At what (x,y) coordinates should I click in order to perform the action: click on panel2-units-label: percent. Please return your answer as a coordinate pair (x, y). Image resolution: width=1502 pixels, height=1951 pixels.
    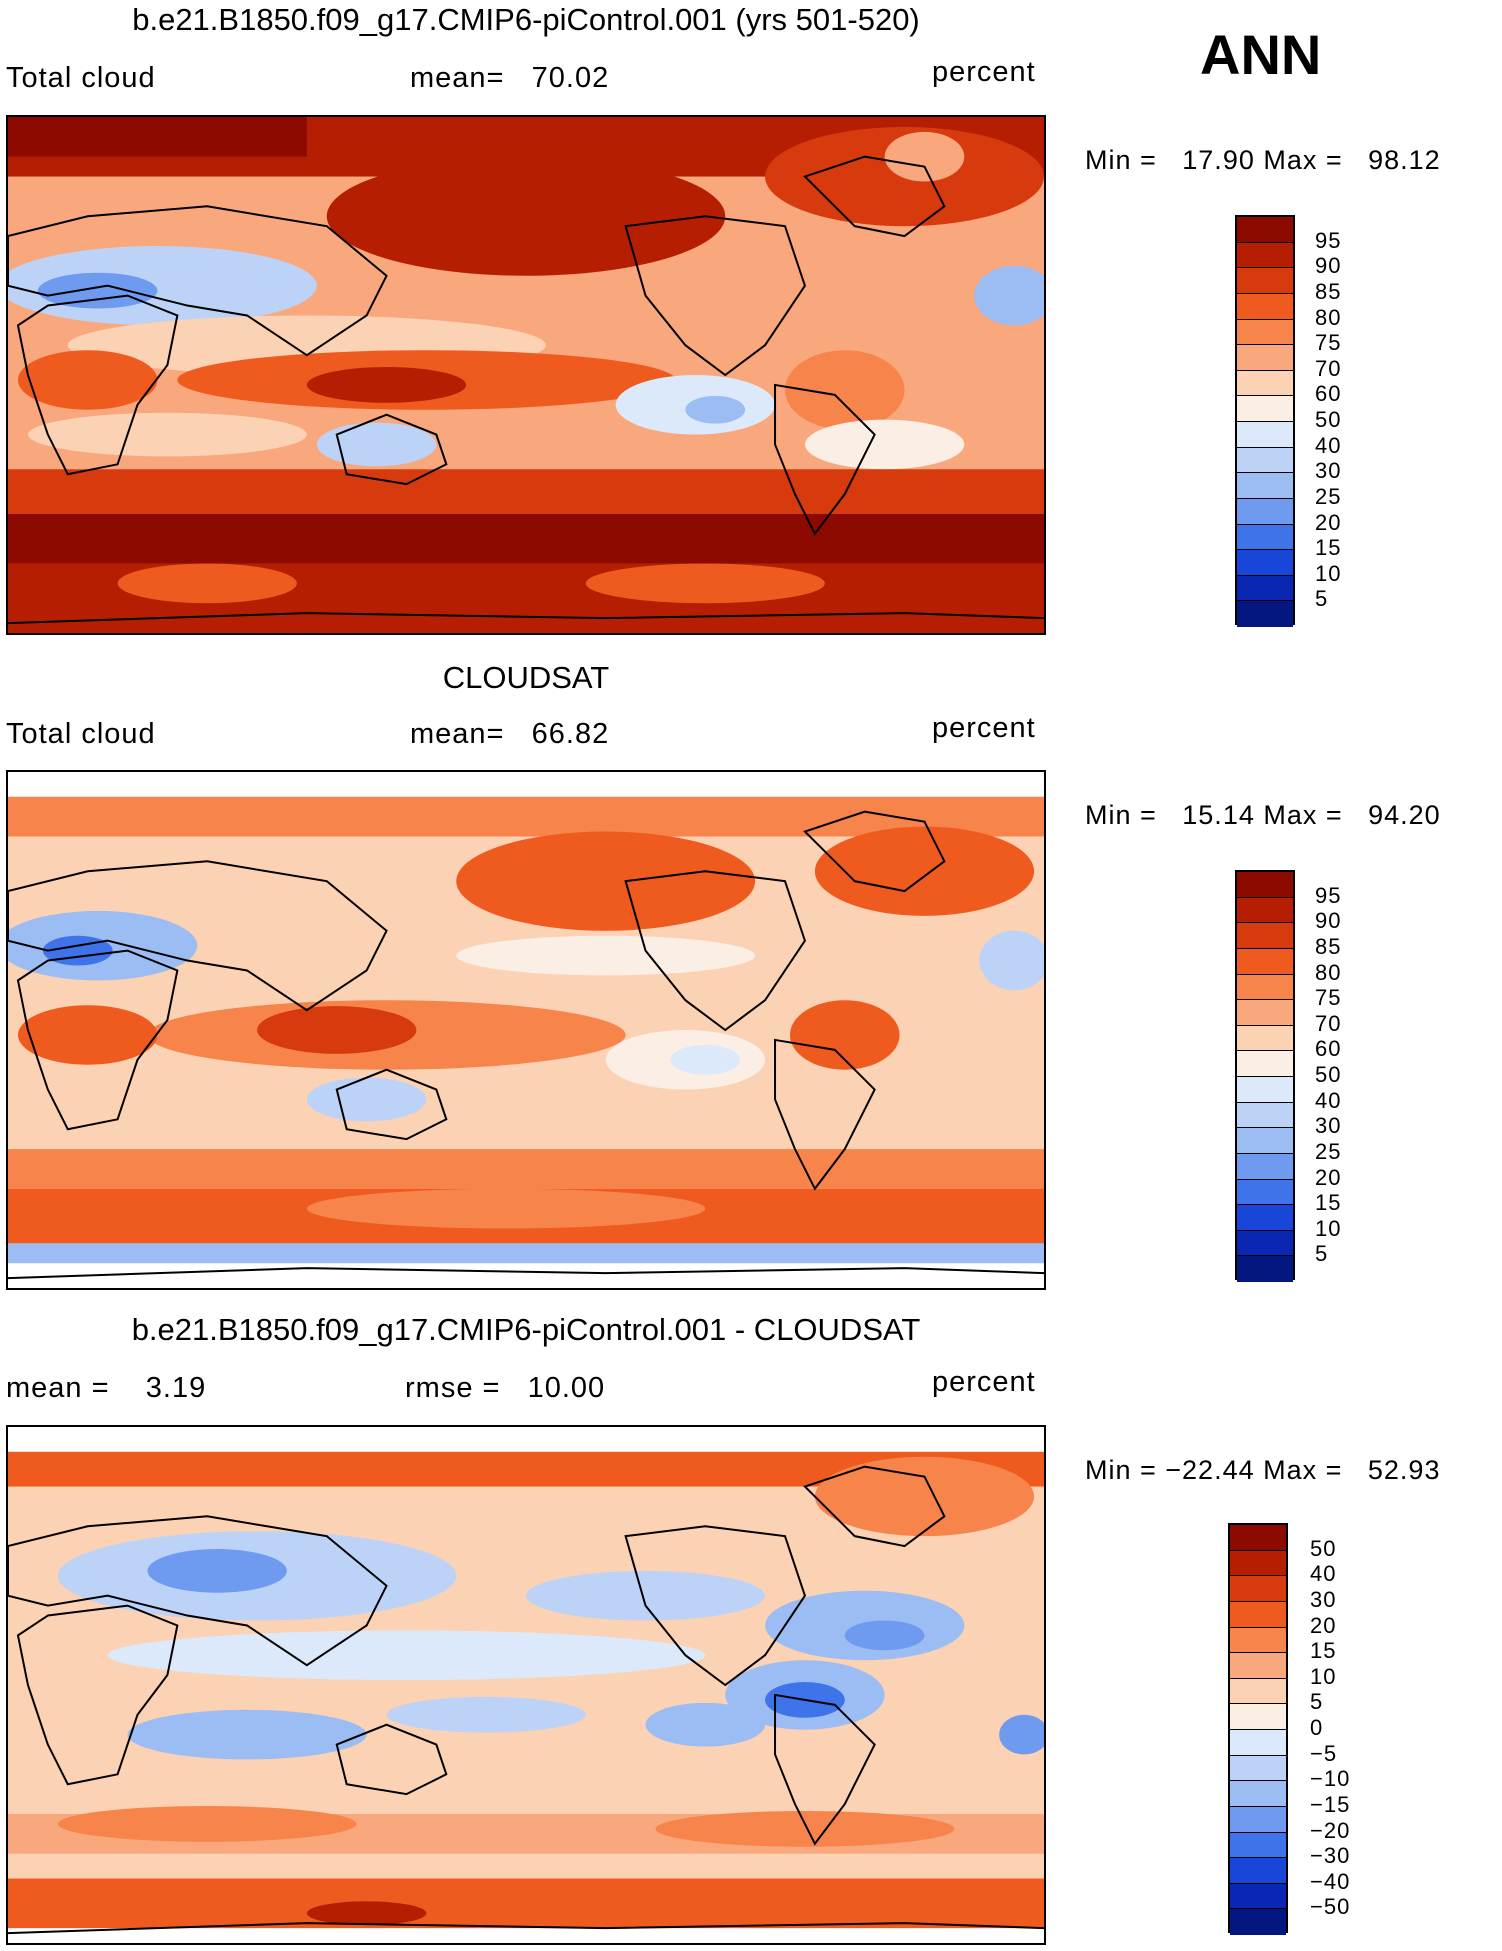
    Looking at the image, I should click on (984, 728).